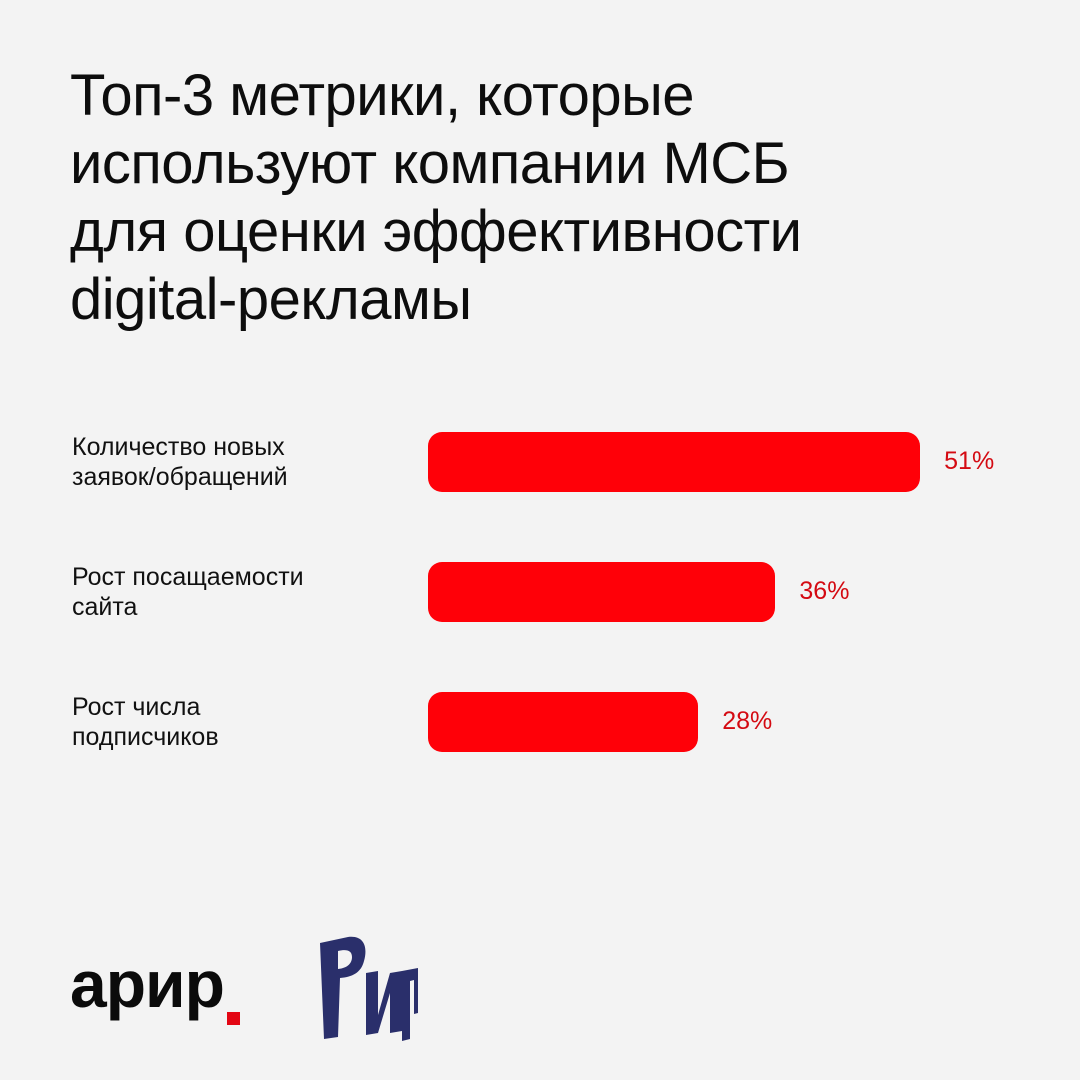 The height and width of the screenshot is (1080, 1080). I want to click on svg-text: арир, so click(147, 985).